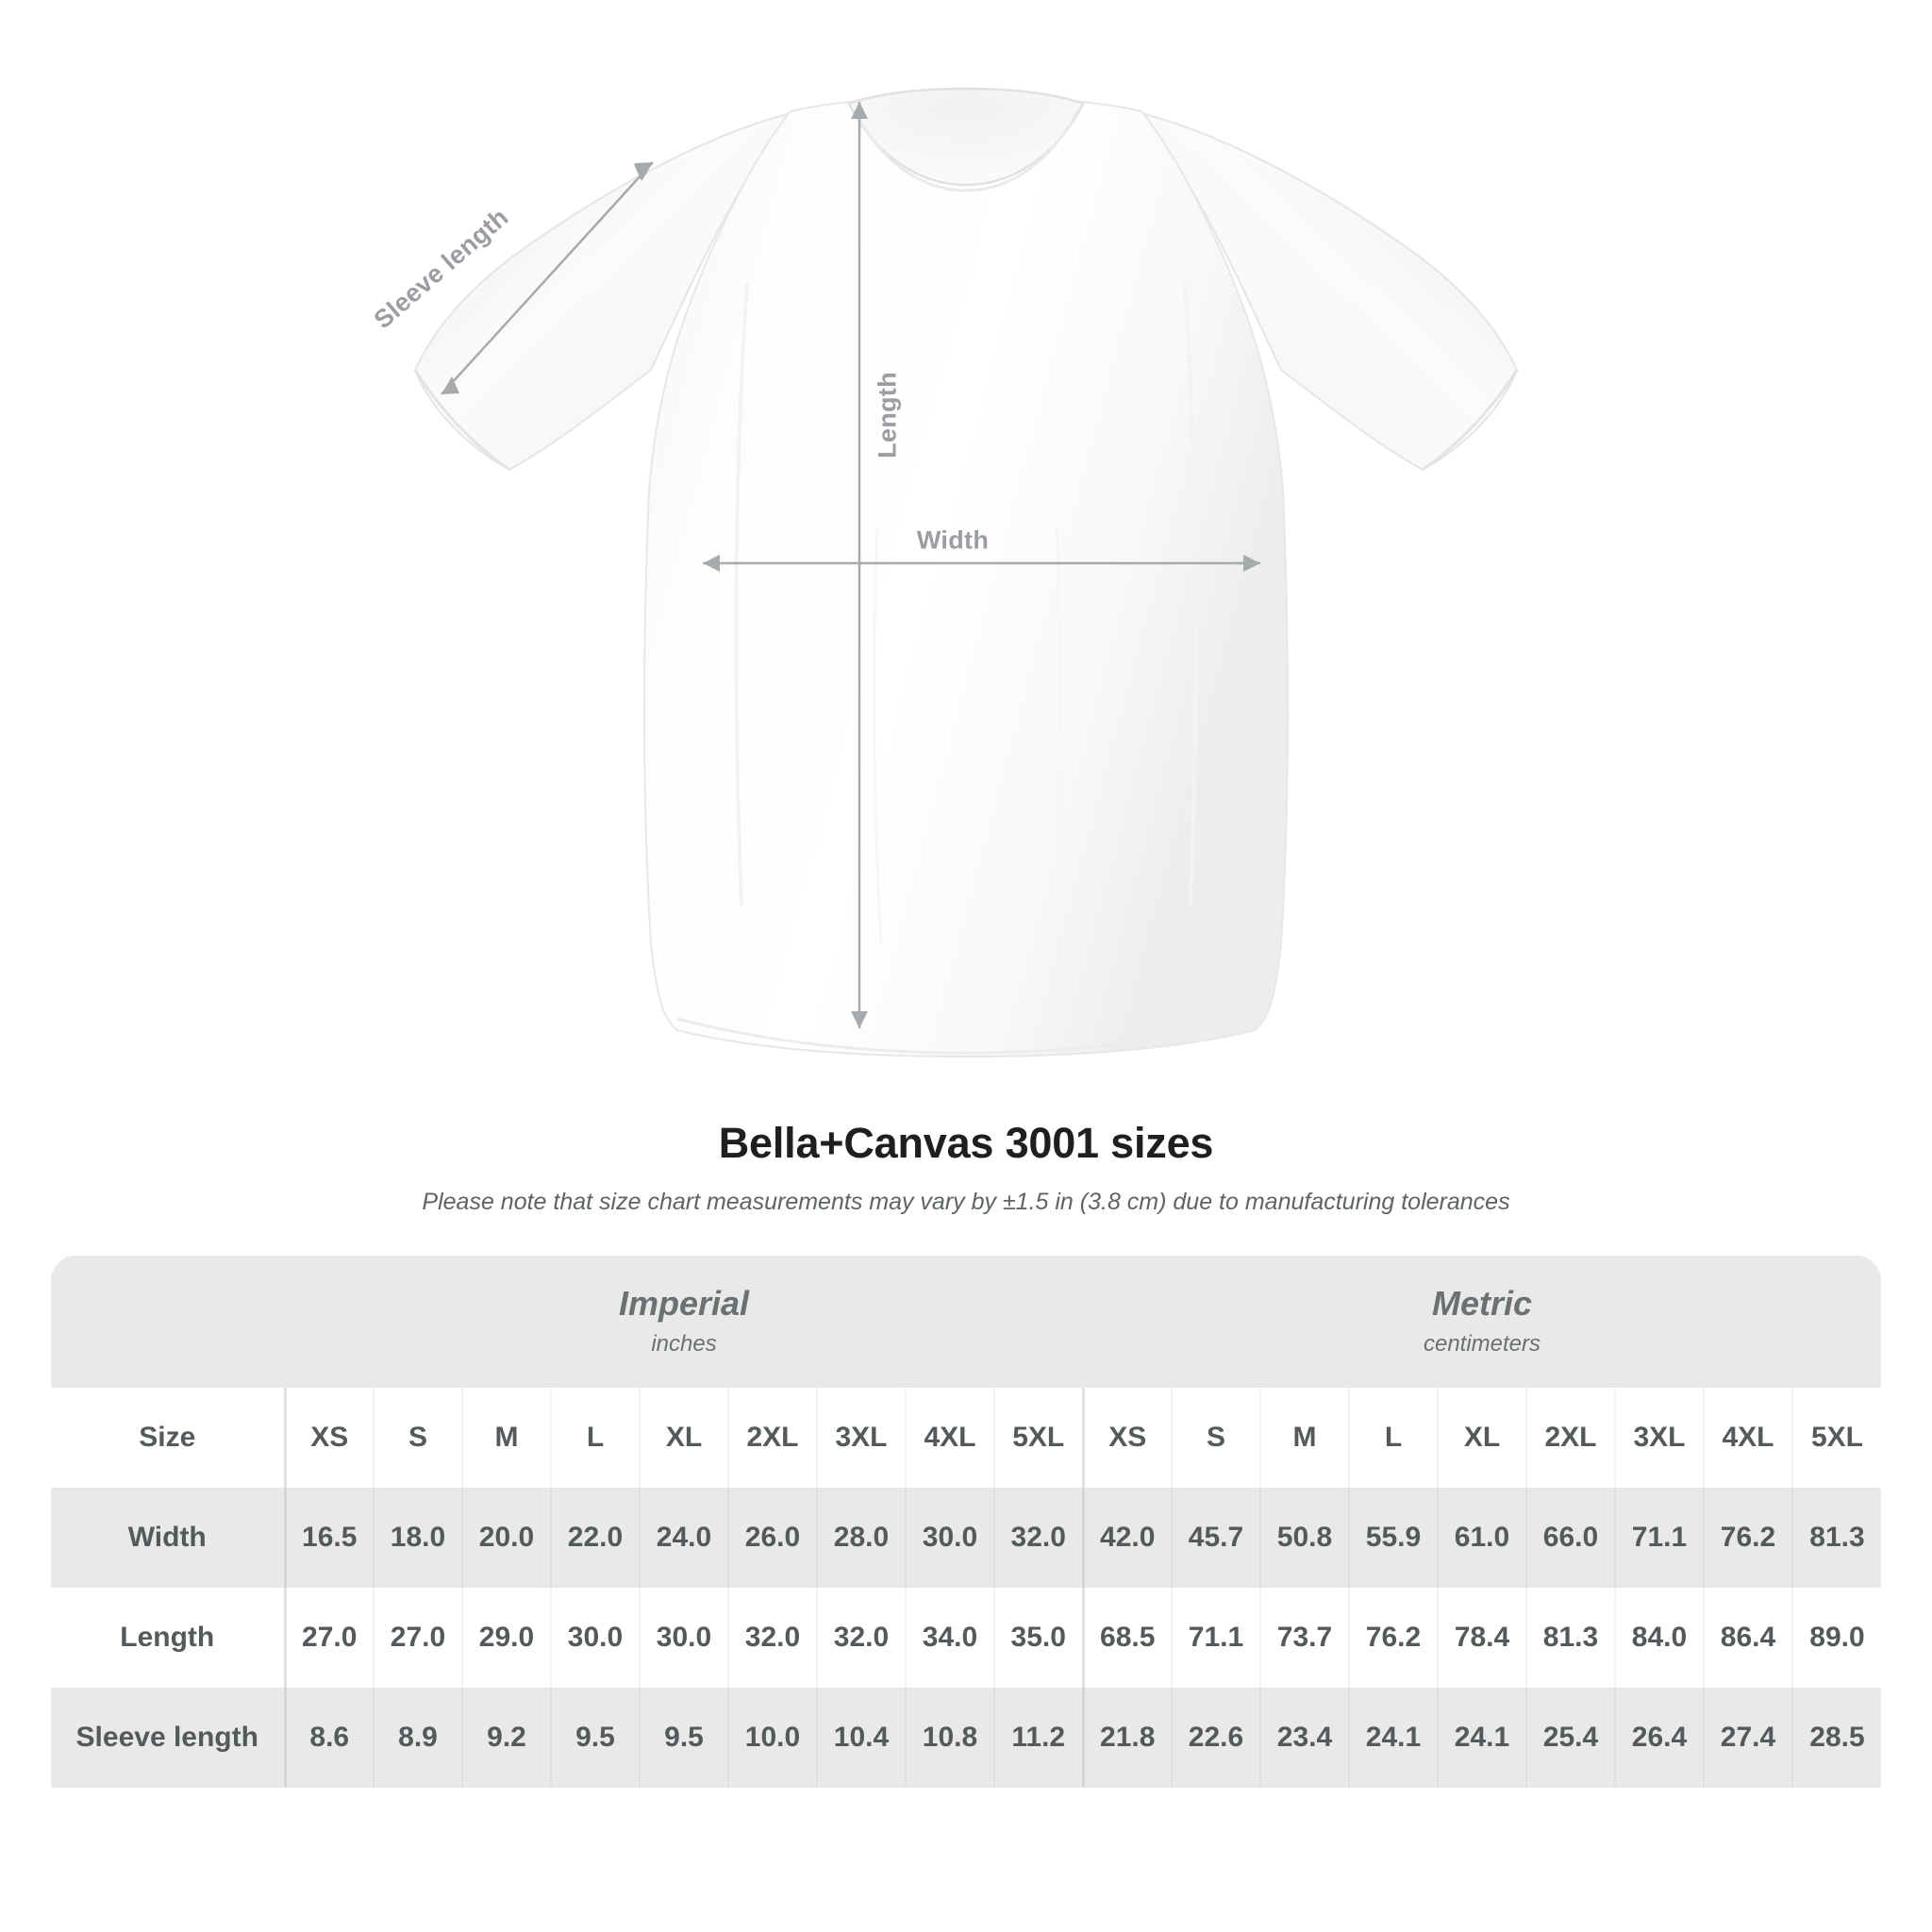 This screenshot has width=1932, height=1932. I want to click on size-metric-2xl: 2XL, so click(1570, 1438).